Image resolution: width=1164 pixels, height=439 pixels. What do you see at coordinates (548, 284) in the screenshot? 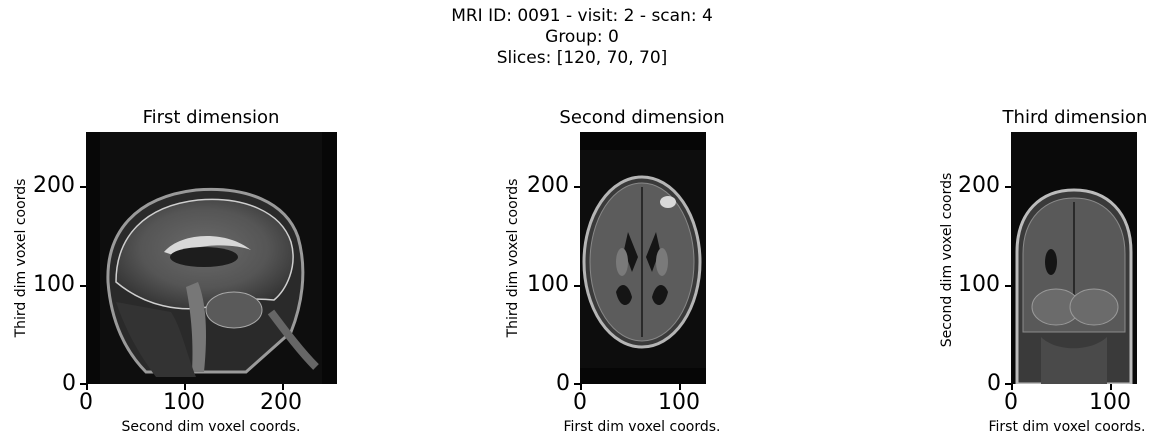
I see `panel-2-ytick-100: 100` at bounding box center [548, 284].